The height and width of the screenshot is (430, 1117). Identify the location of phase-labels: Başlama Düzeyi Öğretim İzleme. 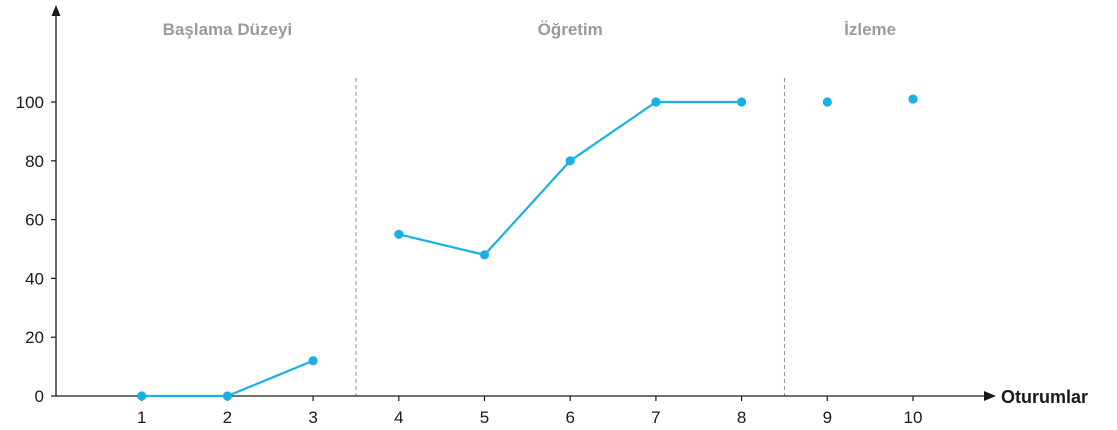
(529, 29).